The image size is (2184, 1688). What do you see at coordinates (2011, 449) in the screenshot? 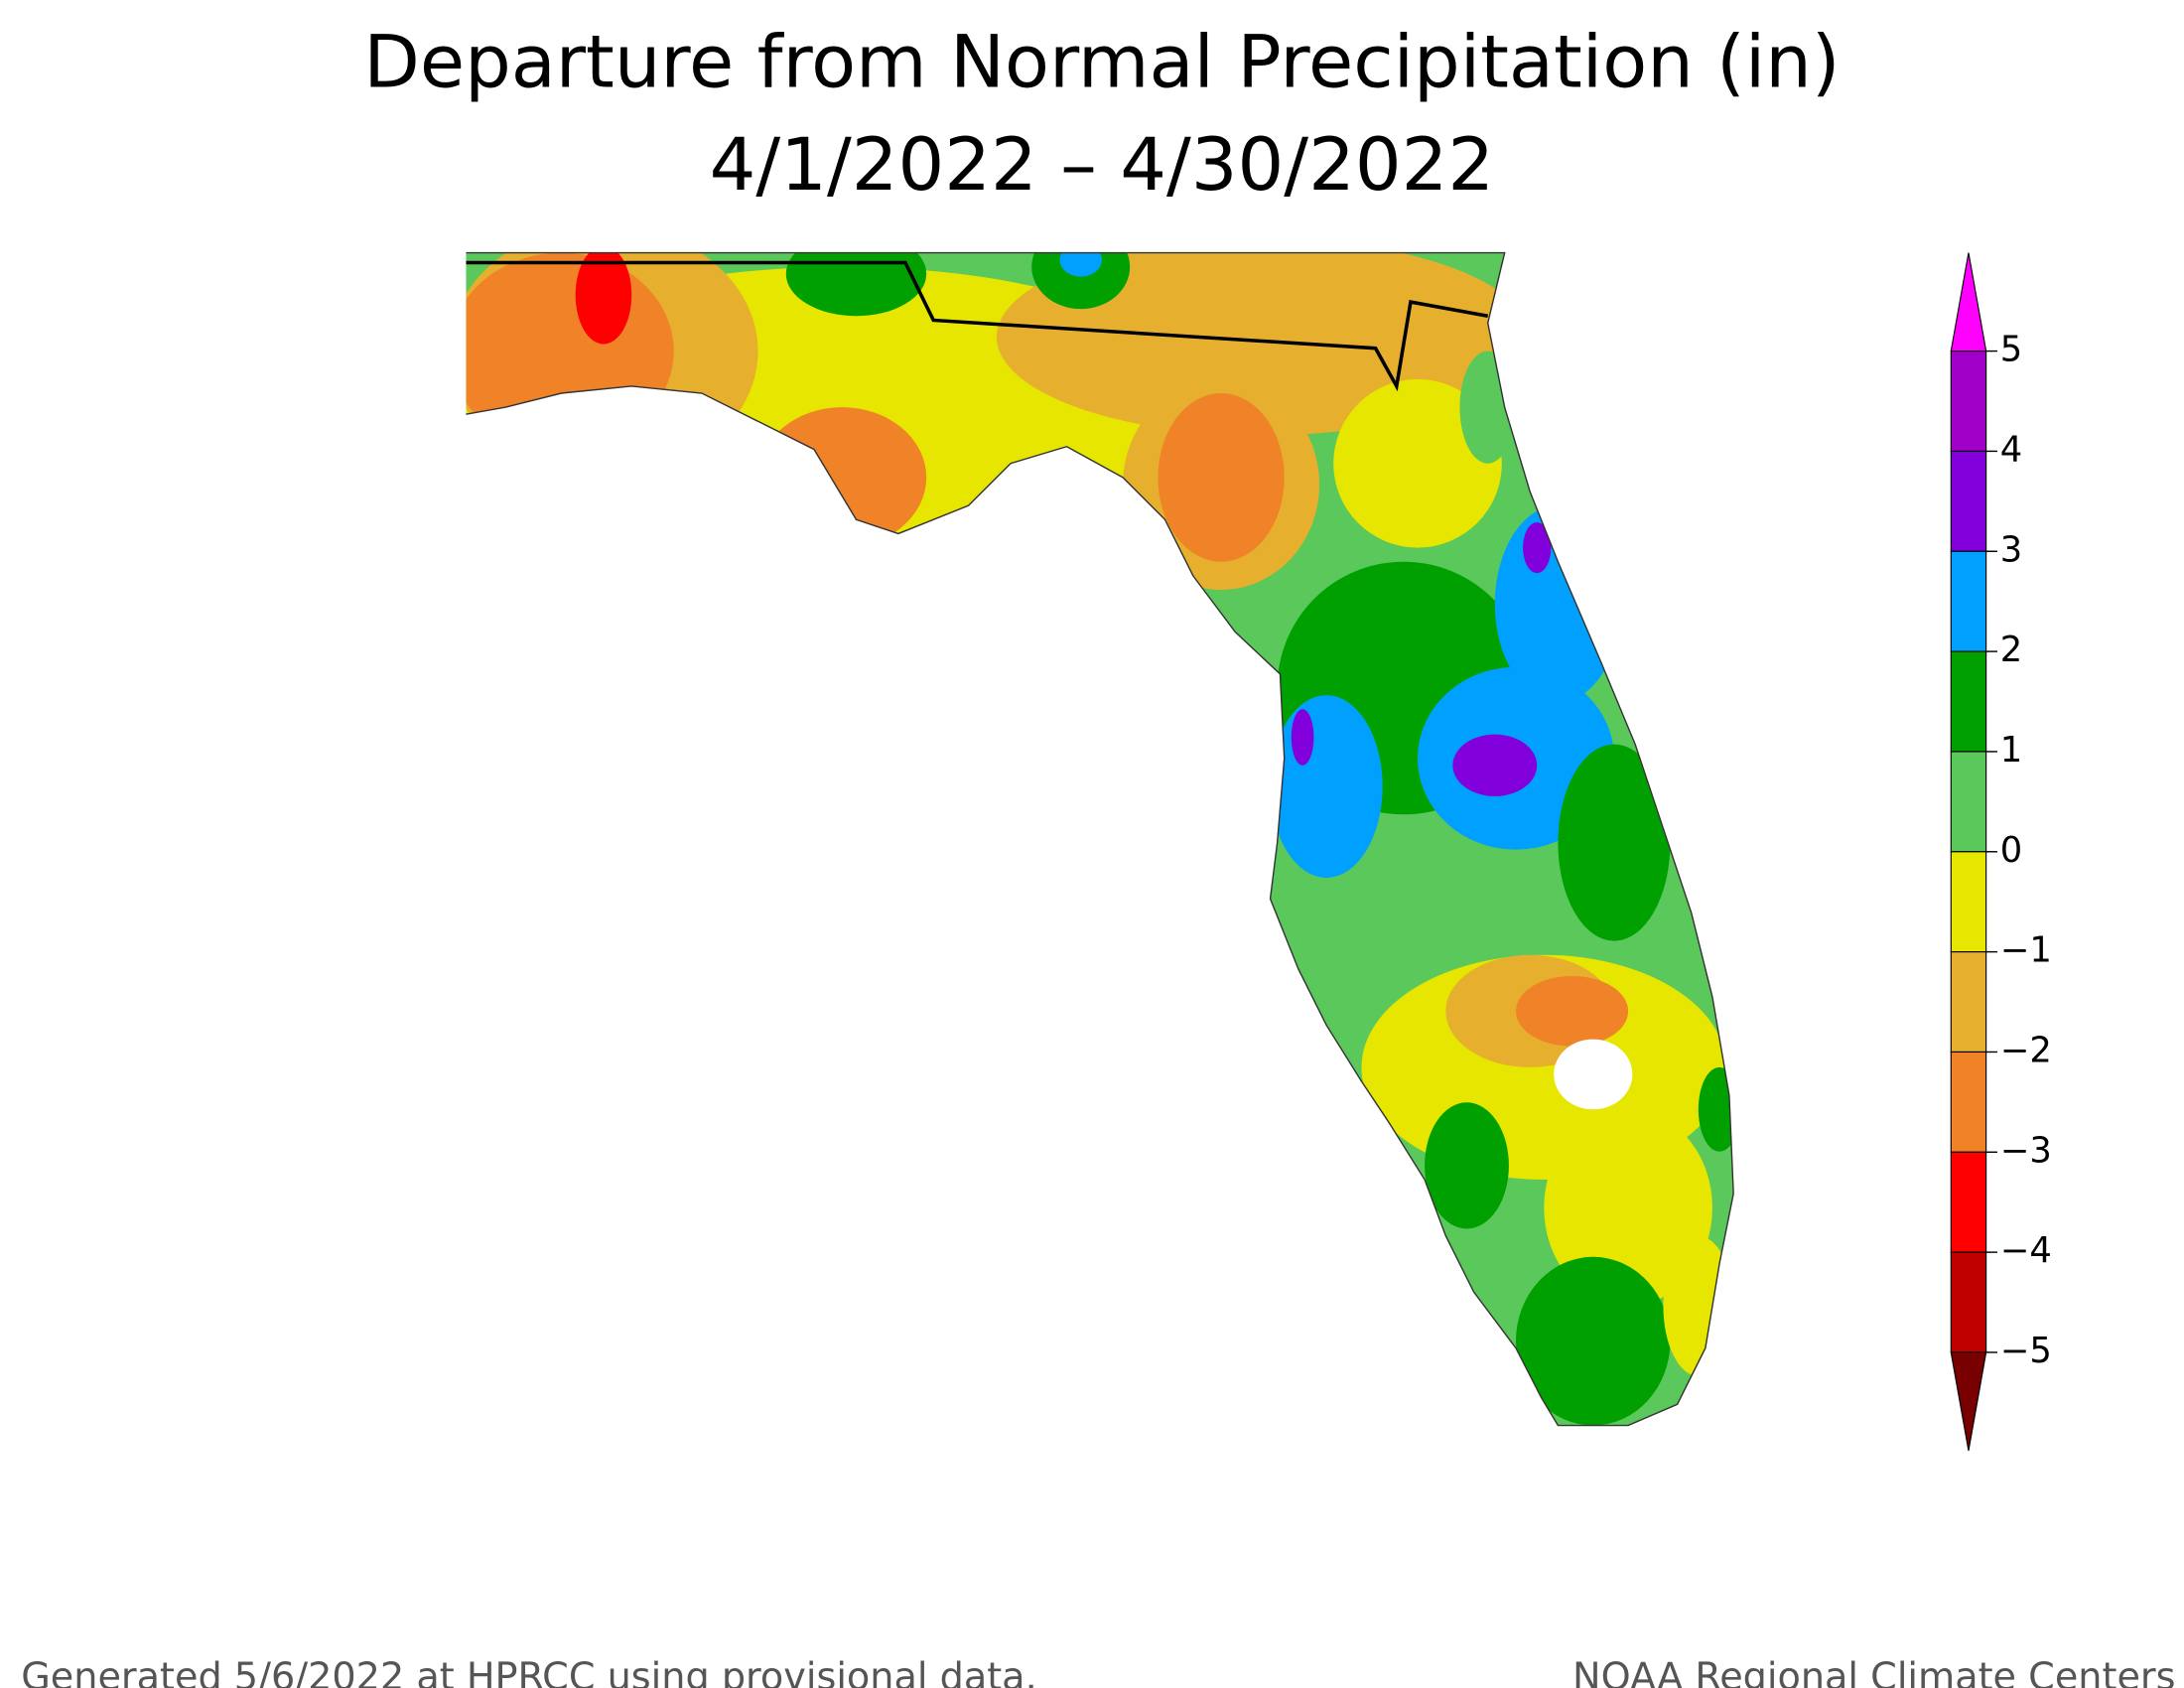
I see `legend-tick-label: 4` at bounding box center [2011, 449].